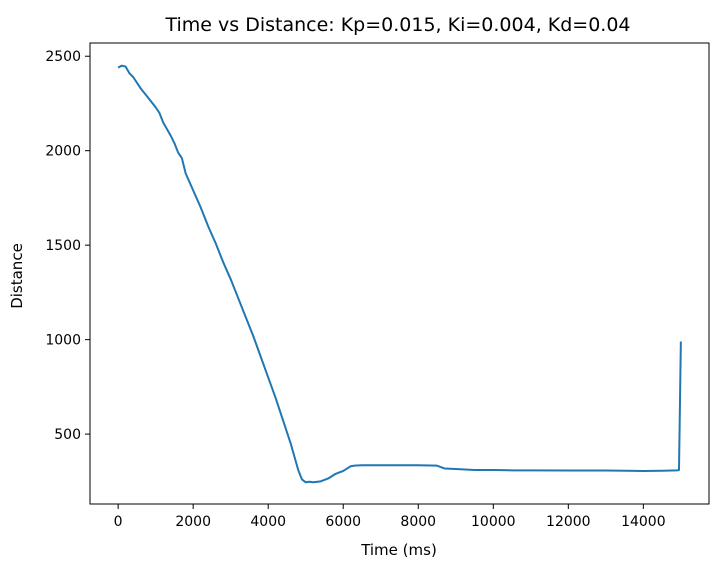 This screenshot has width=727, height=567. What do you see at coordinates (398, 550) in the screenshot?
I see `x-axis-label: Time (ms)` at bounding box center [398, 550].